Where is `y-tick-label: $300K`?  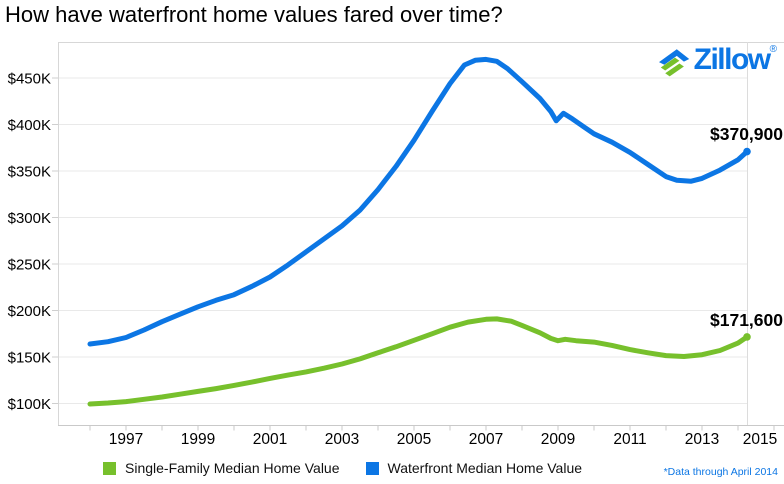 y-tick-label: $300K is located at coordinates (29, 218).